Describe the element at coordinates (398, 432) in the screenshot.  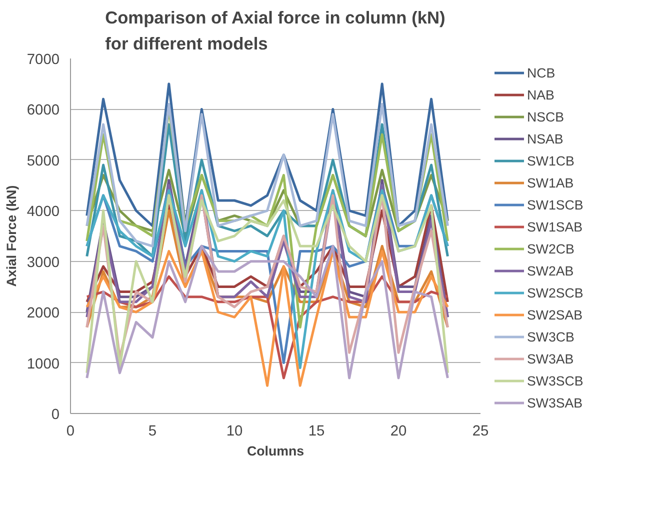
I see `x-tick-label: 20` at that location.